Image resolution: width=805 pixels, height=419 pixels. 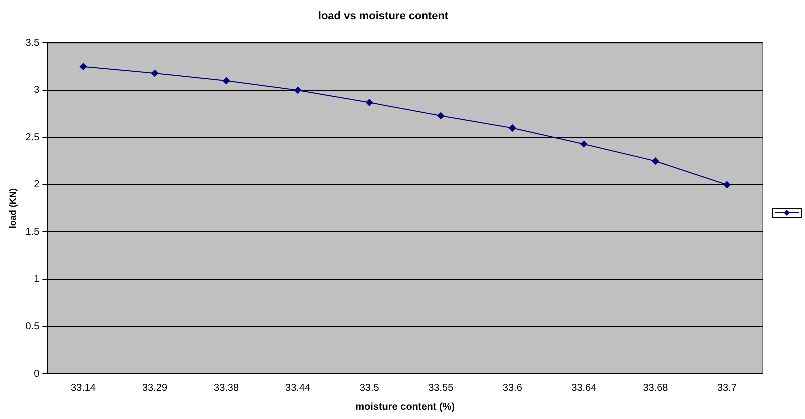 What do you see at coordinates (728, 388) in the screenshot?
I see `x-tick-label: 33.7` at bounding box center [728, 388].